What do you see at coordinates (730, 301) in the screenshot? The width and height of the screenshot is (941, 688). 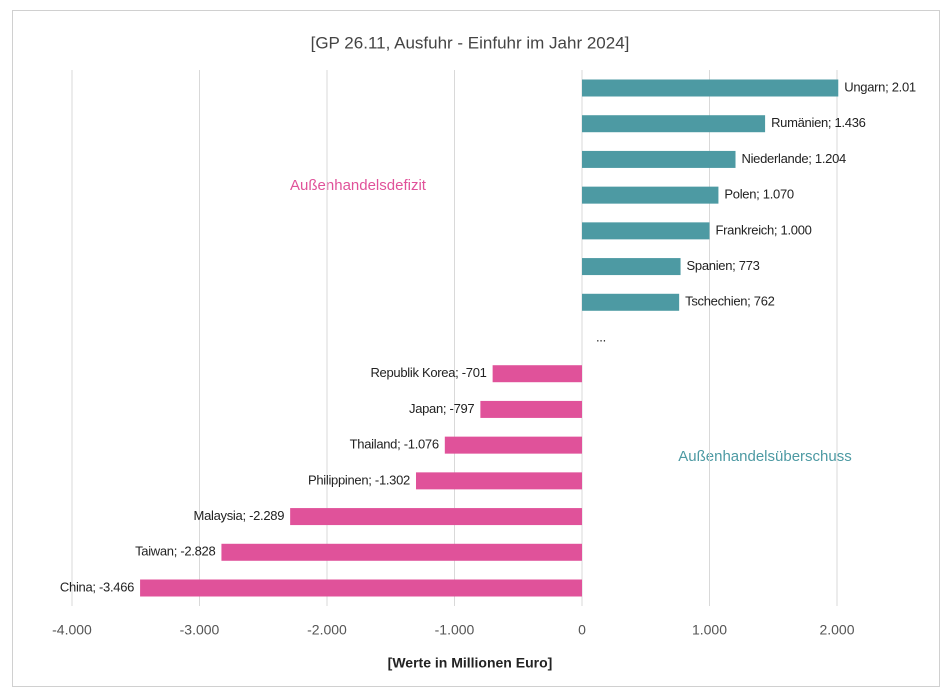 I see `data-label: Tschechien; 762` at bounding box center [730, 301].